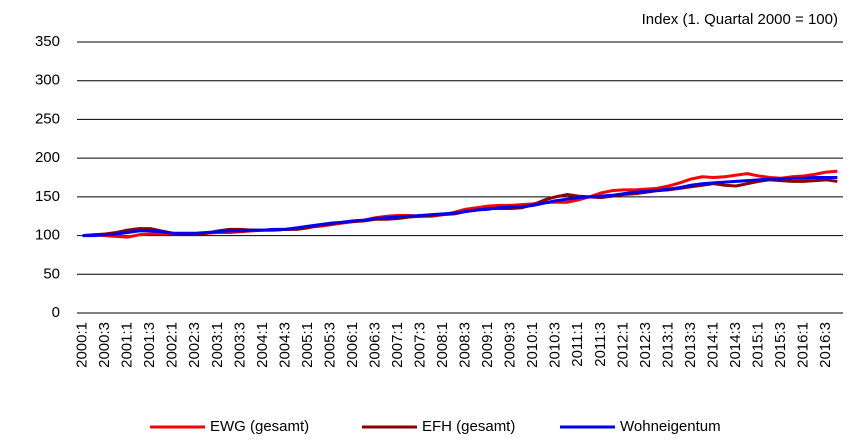 Image resolution: width=859 pixels, height=442 pixels. I want to click on x-tick-label: 2012:3, so click(645, 345).